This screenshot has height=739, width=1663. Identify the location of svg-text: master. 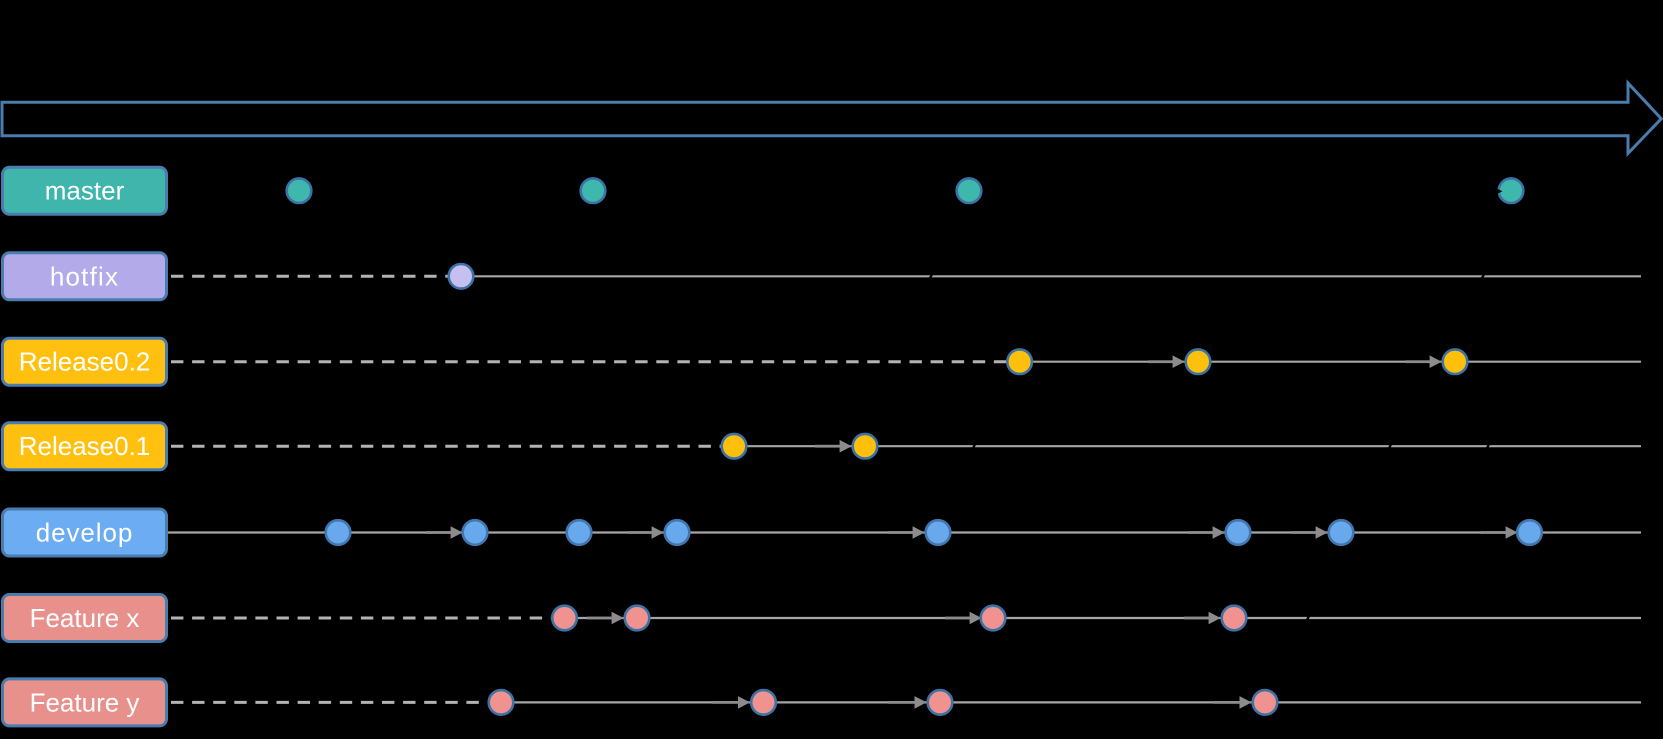
(85, 191).